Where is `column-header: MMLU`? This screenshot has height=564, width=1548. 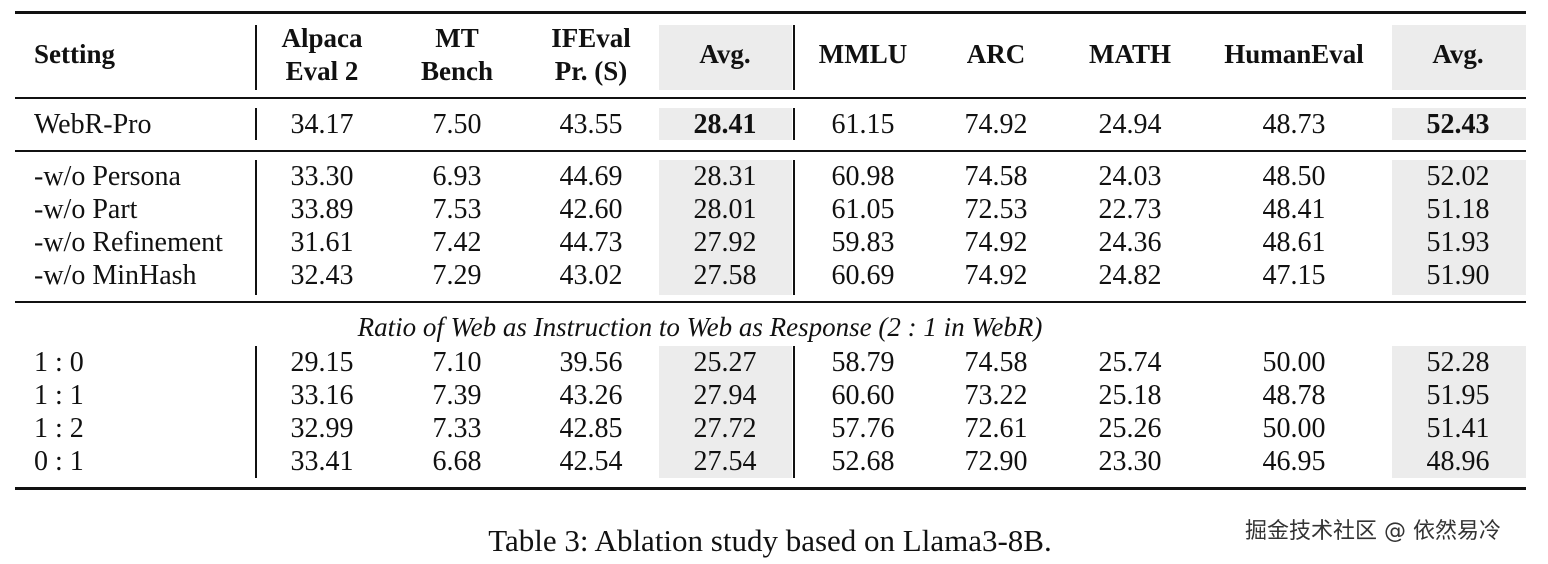 column-header: MMLU is located at coordinates (863, 54).